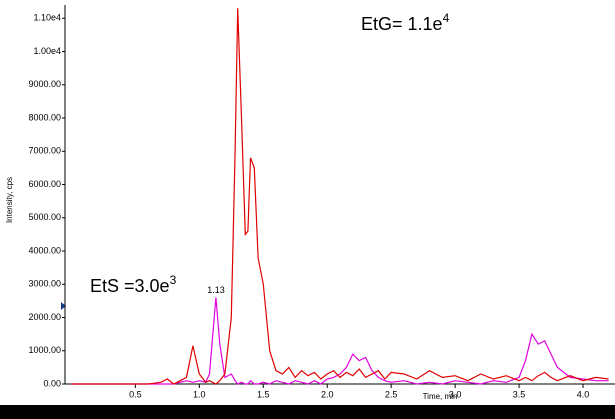 This screenshot has width=615, height=419. I want to click on y-tick-label: 7000.00, so click(44, 151).